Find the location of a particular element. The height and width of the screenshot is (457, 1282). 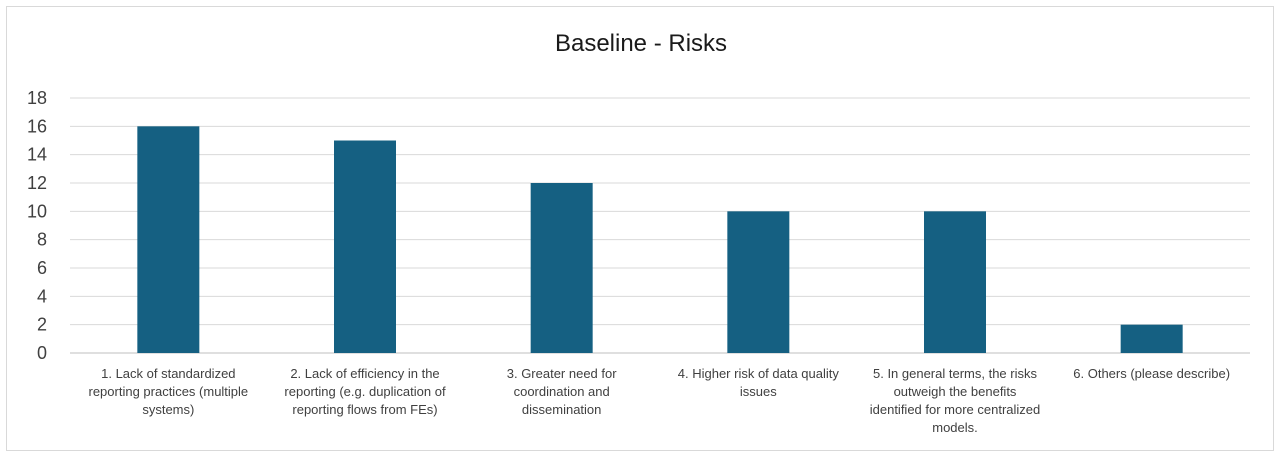

x-category-label-line: outweigh the benefits is located at coordinates (955, 391).